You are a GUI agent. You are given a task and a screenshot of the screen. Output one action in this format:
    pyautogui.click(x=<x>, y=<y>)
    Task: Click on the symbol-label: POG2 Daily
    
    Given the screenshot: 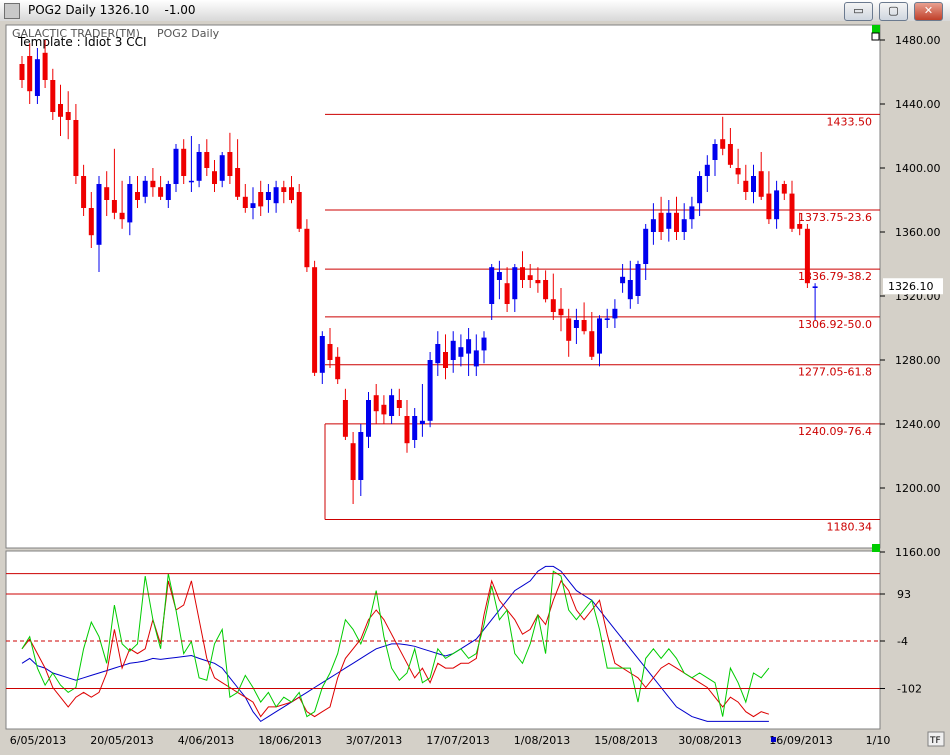 What is the action you would take?
    pyautogui.click(x=188, y=33)
    